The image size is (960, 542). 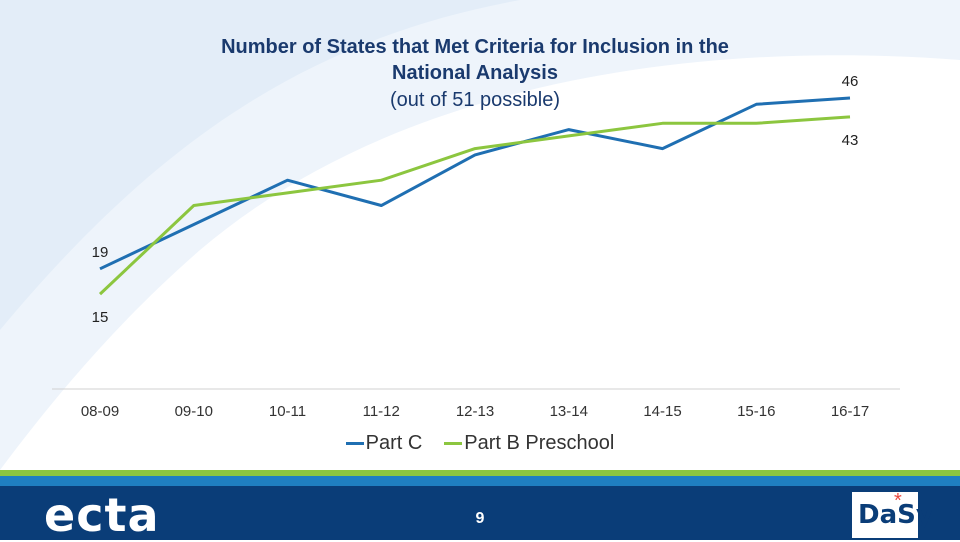 What do you see at coordinates (100, 317) in the screenshot?
I see `data-label: 15` at bounding box center [100, 317].